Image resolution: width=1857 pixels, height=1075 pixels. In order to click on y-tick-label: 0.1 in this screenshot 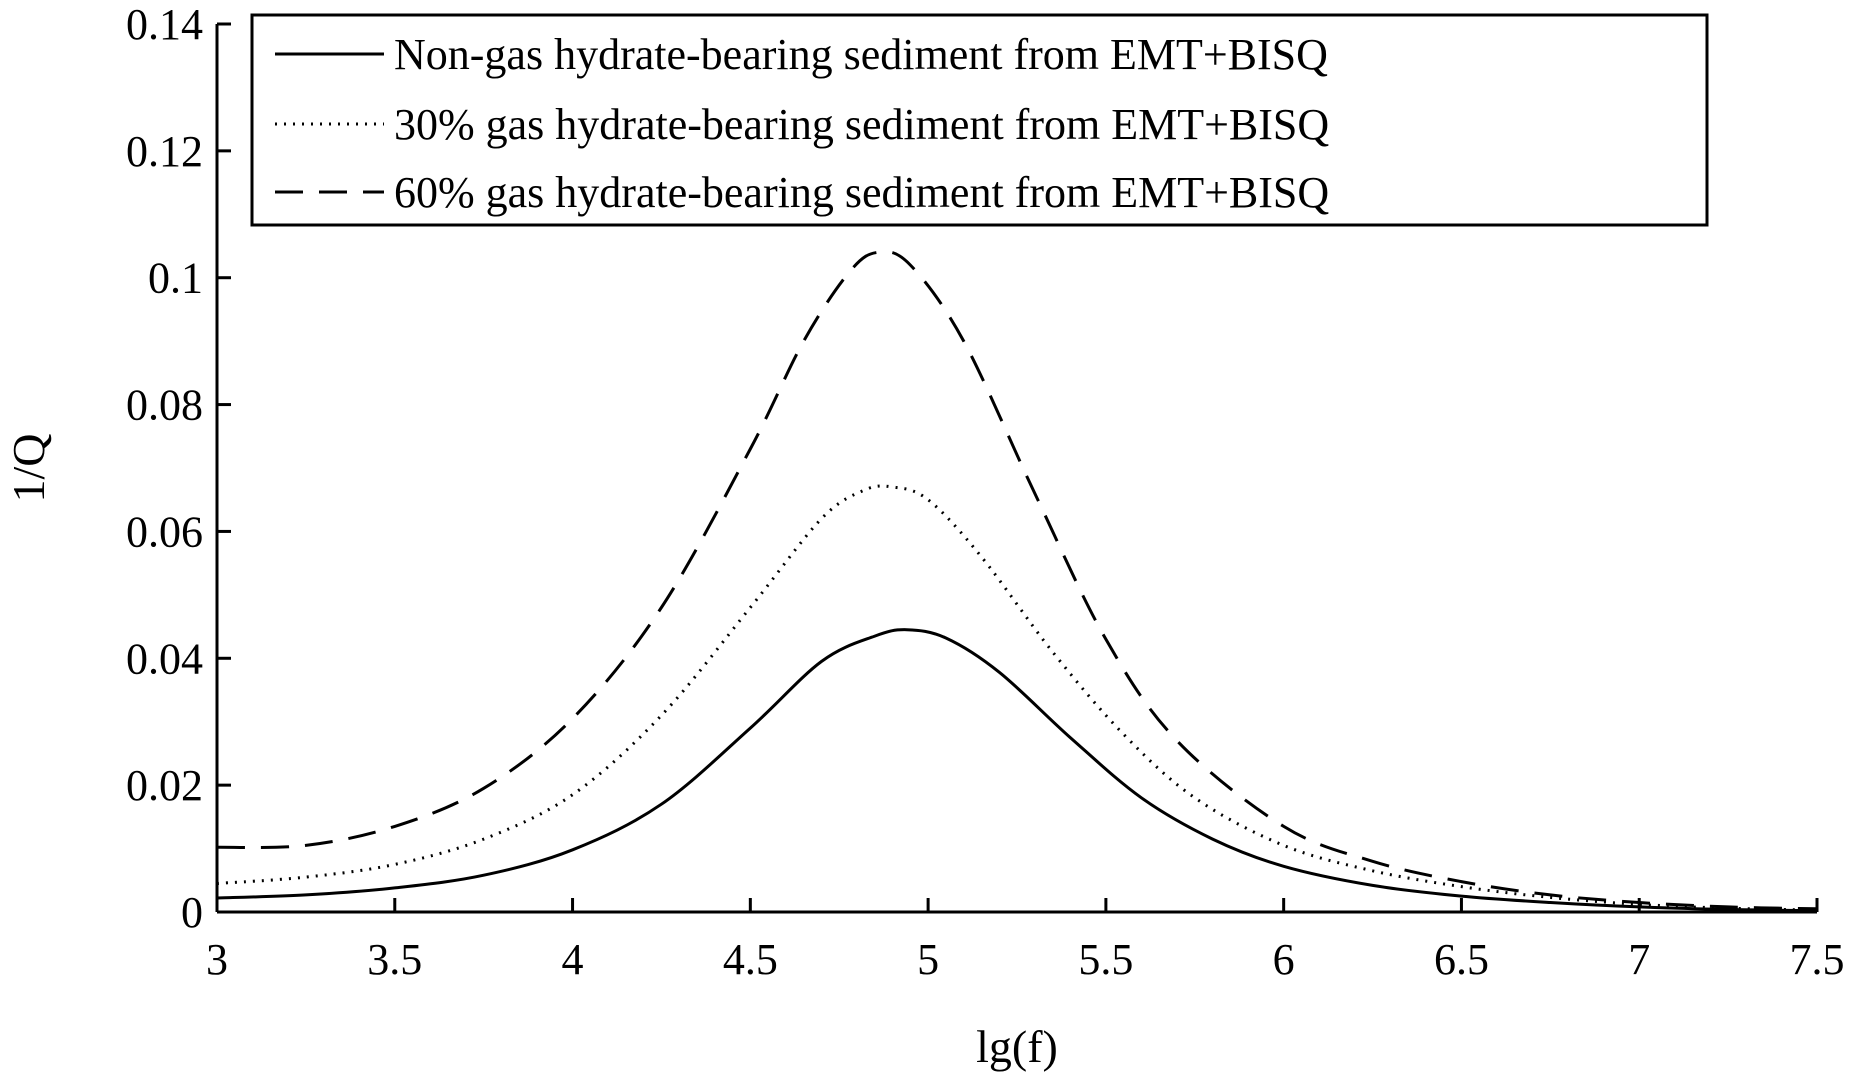, I will do `click(175, 278)`.